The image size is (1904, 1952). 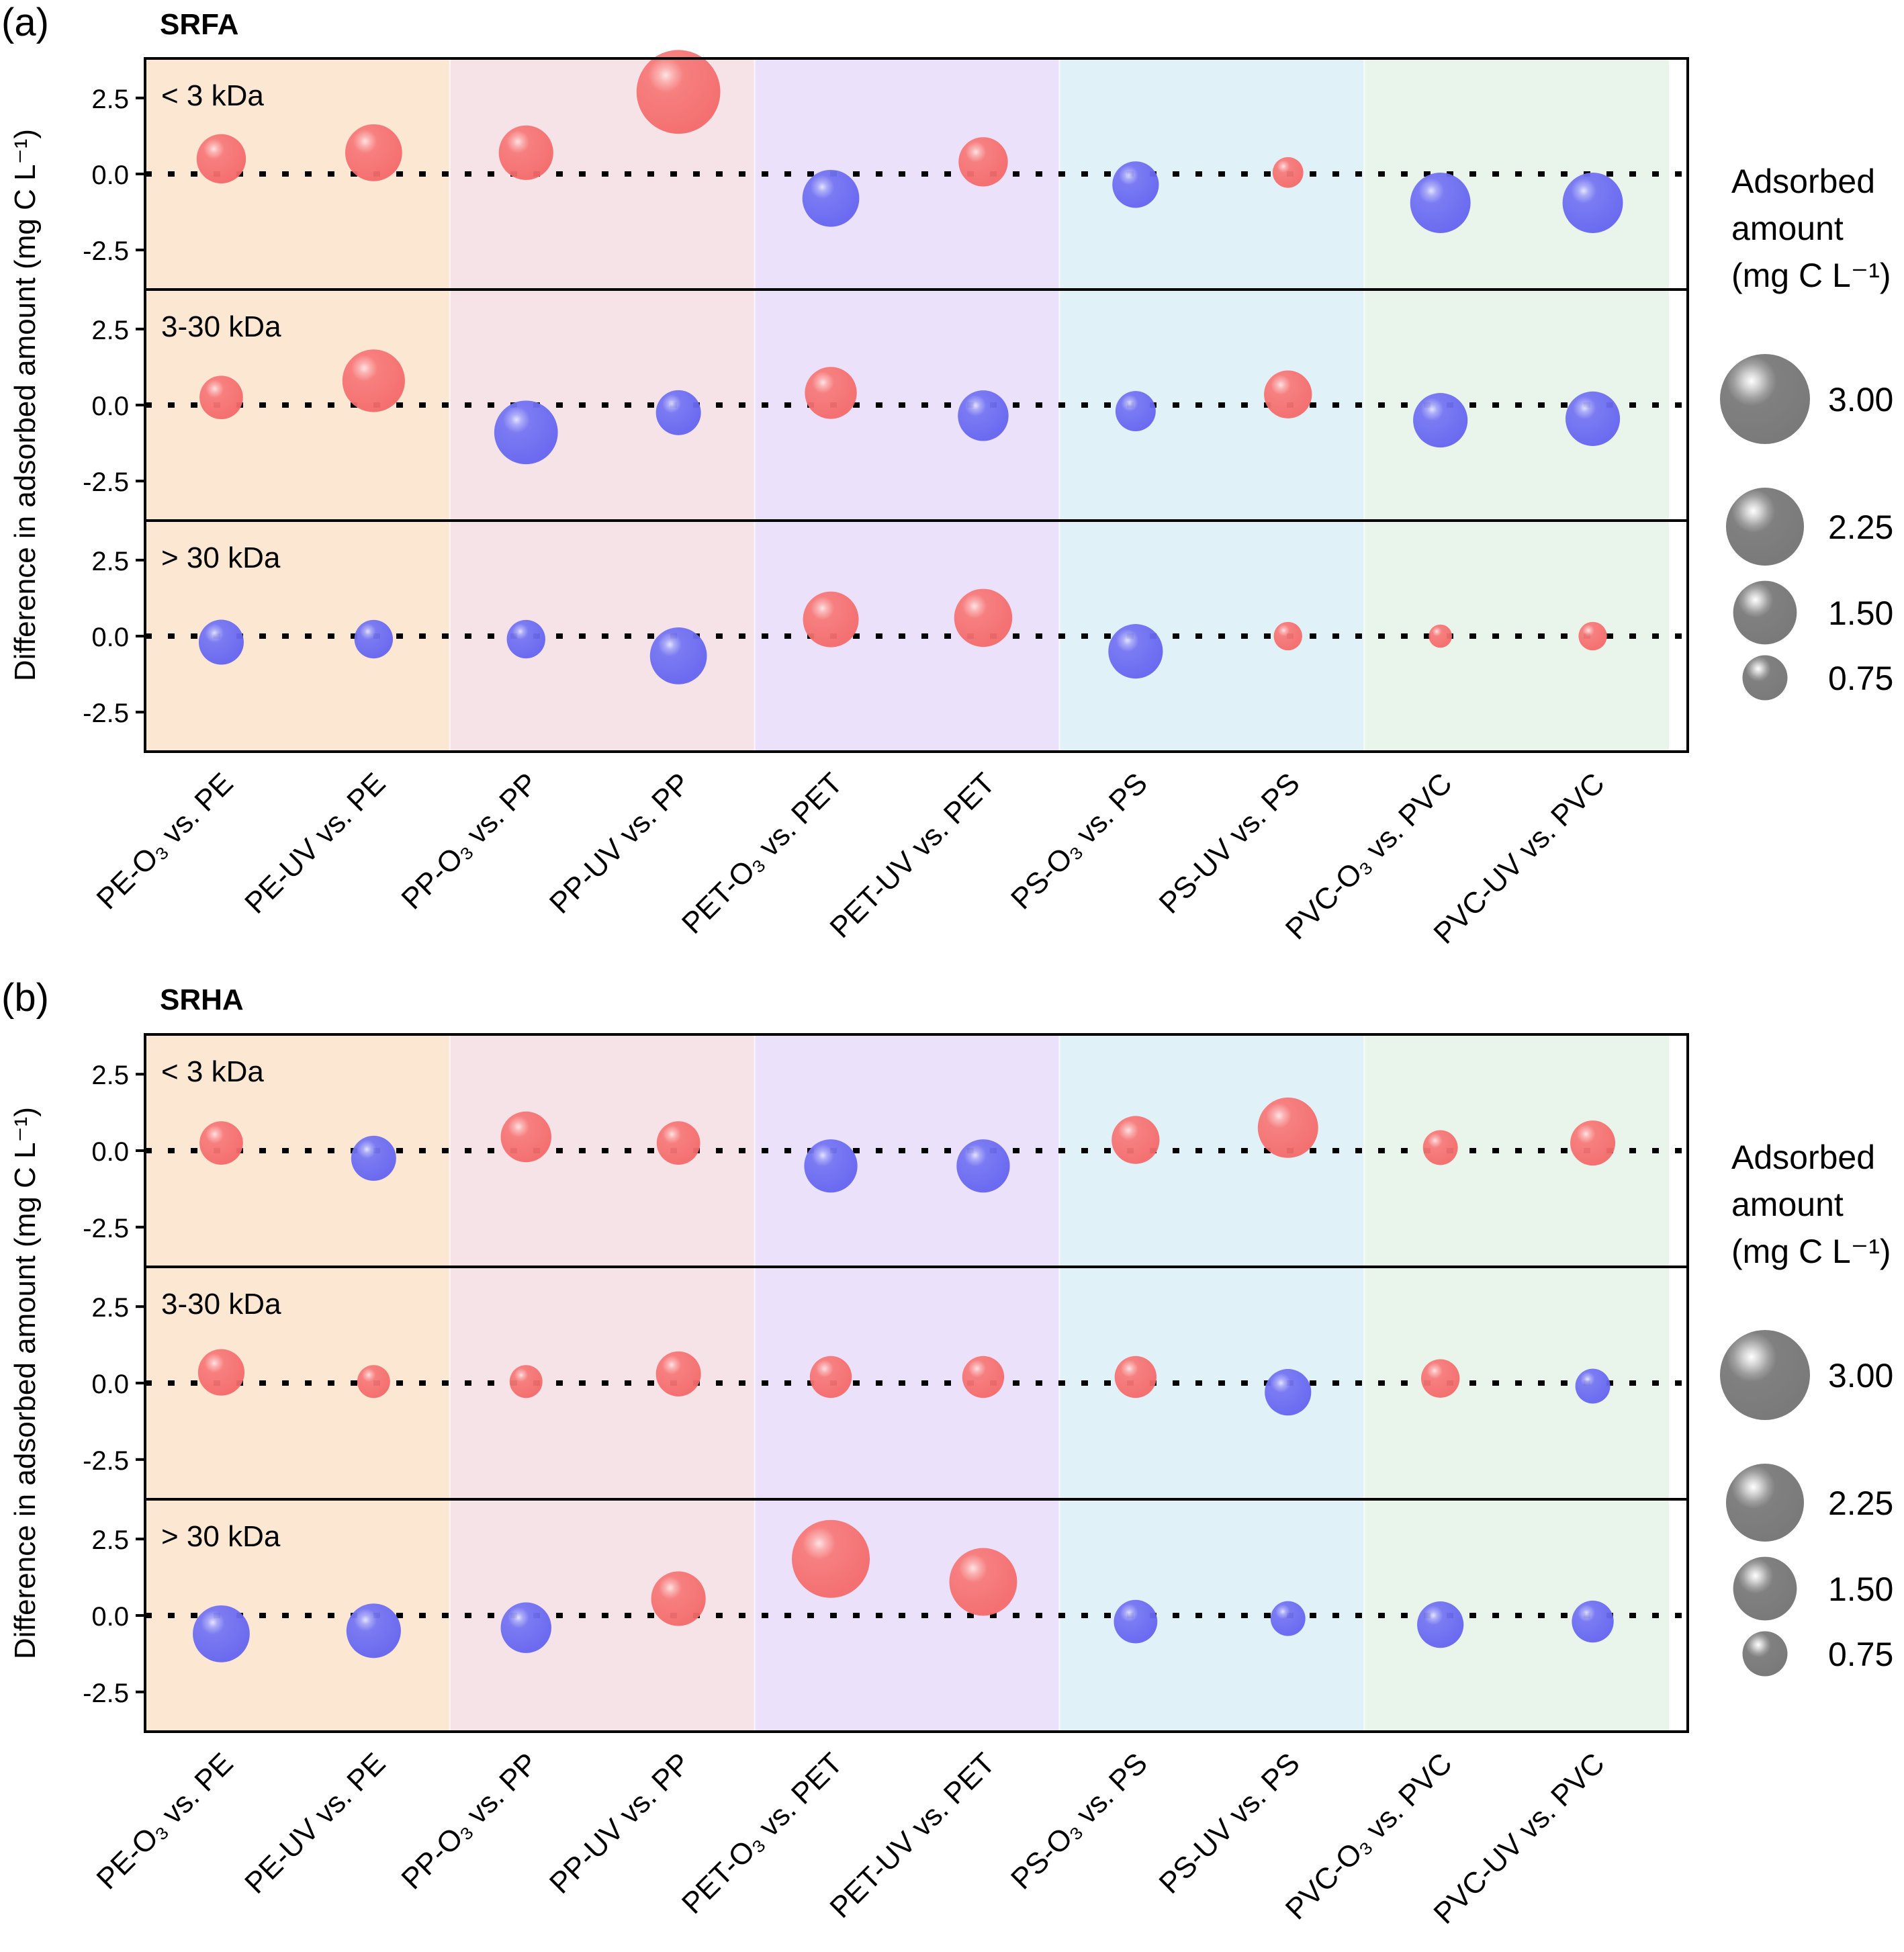 What do you see at coordinates (886, 170) in the screenshot?
I see `panel-lt3: -2.5 0.0 2.5 < 3 kDa` at bounding box center [886, 170].